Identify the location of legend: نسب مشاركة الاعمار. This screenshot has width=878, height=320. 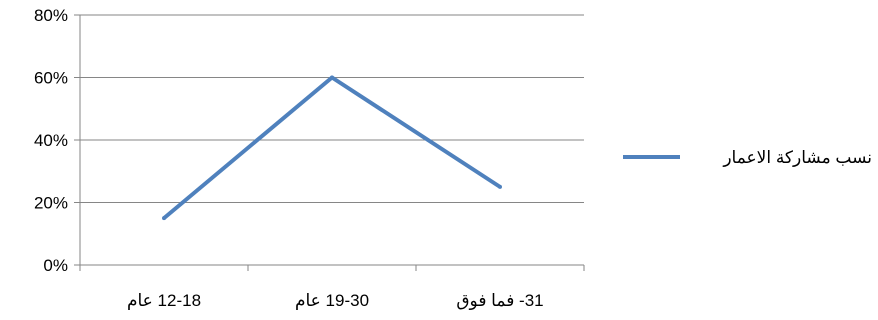
(747, 157).